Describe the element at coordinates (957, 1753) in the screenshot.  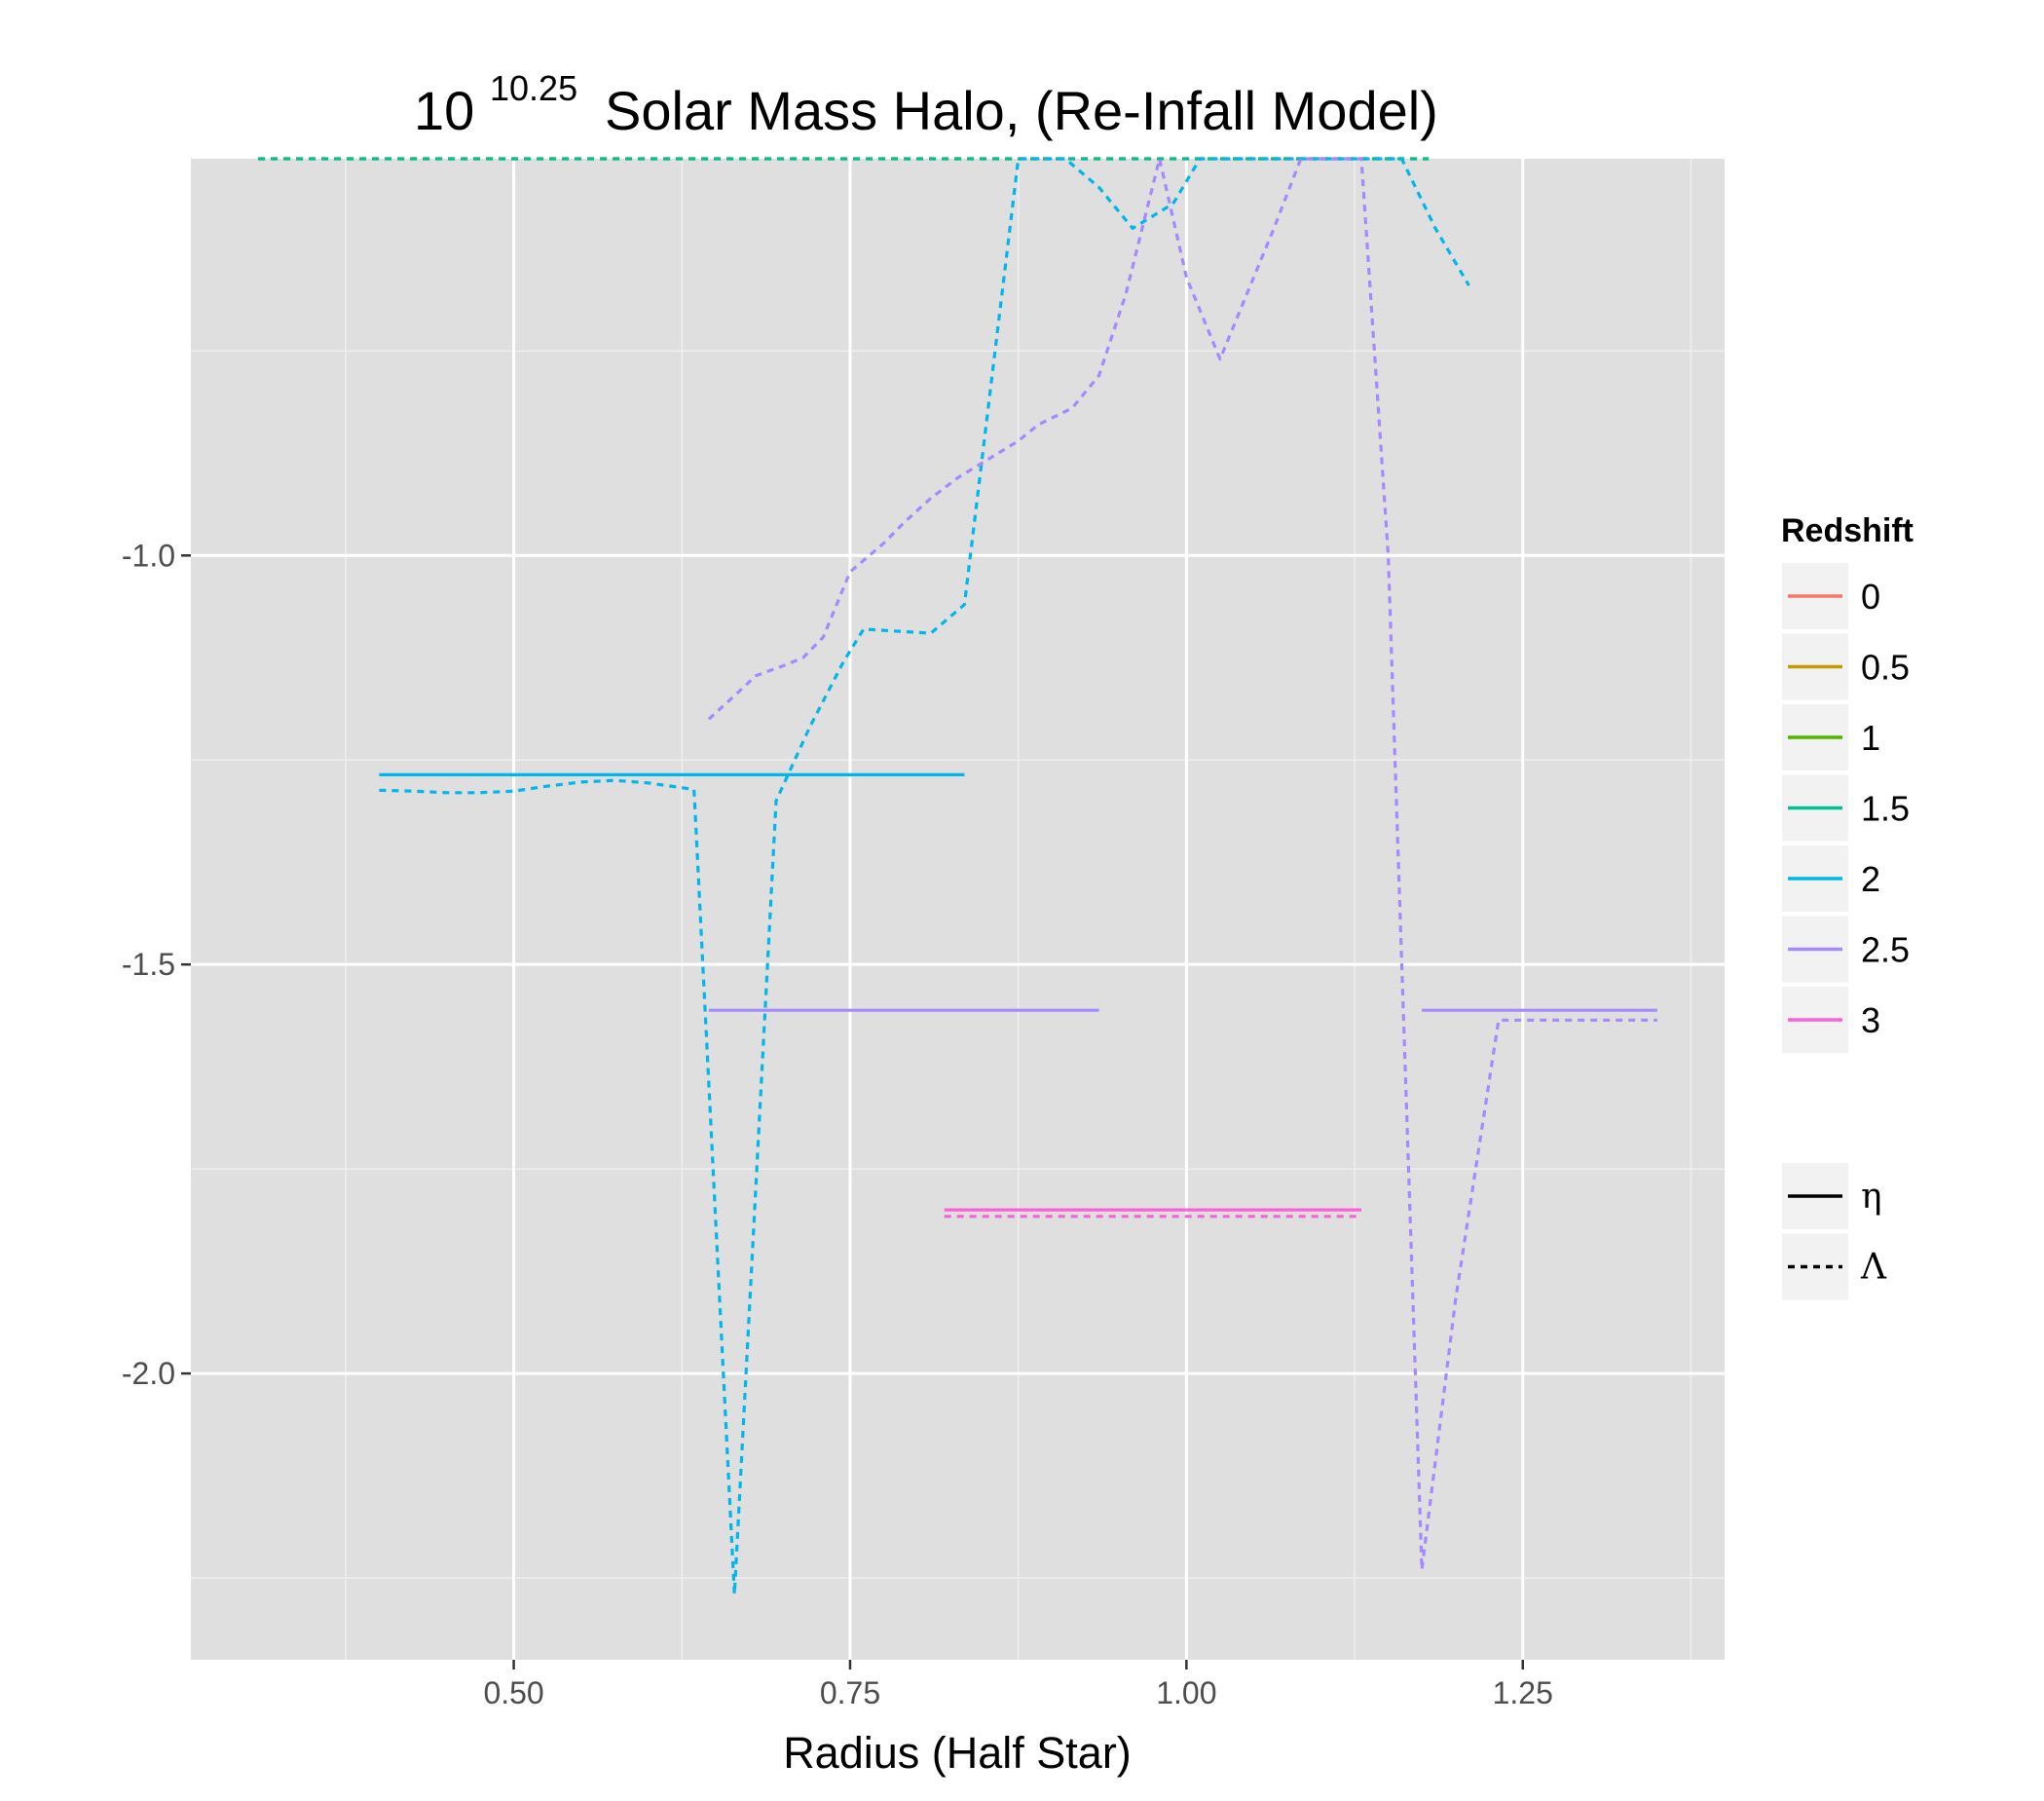
I see `x-axis-title: Radius (Half Star)` at that location.